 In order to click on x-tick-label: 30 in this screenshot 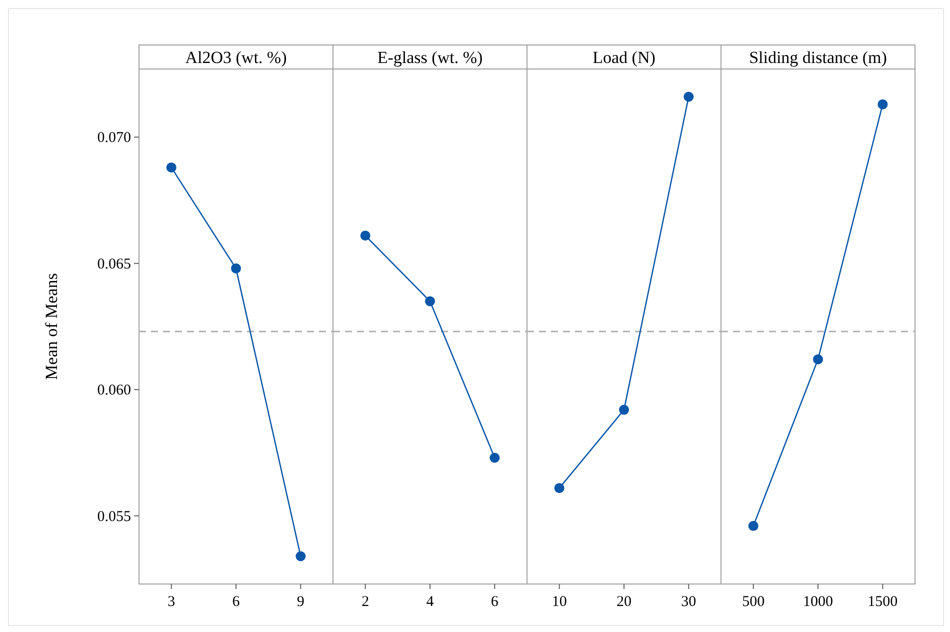, I will do `click(688, 602)`.